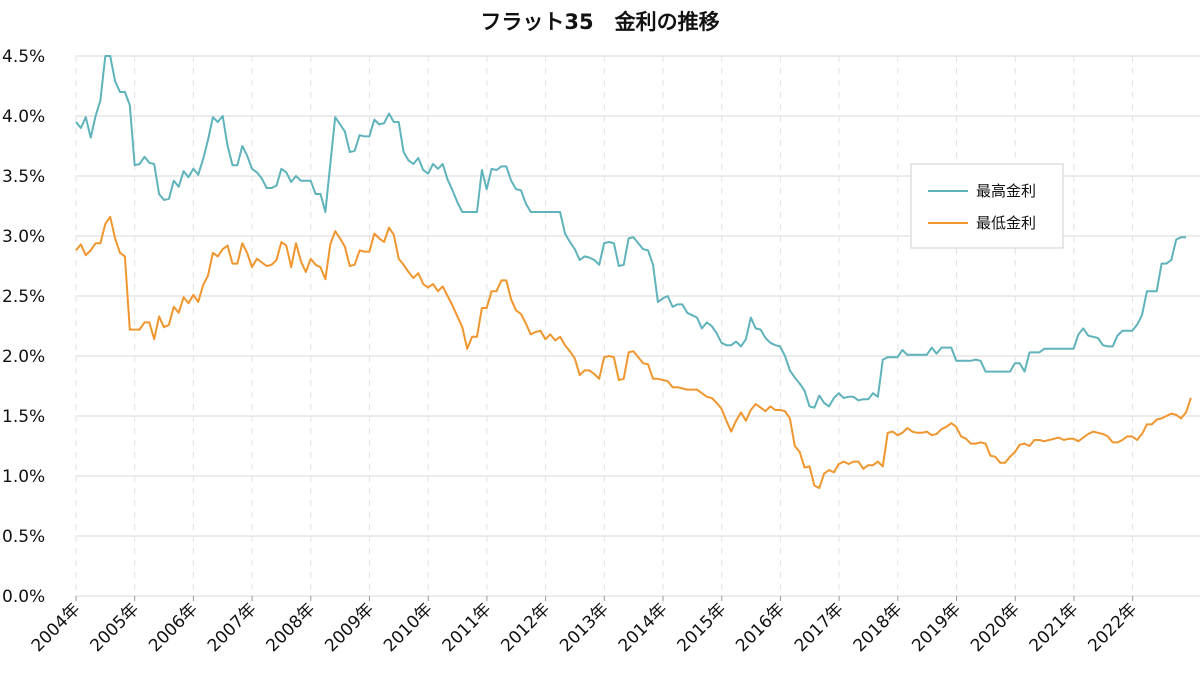 This screenshot has width=1200, height=675. I want to click on y-axis-ticks: 0.0% 0.5% 1.0% 1.5% 2.0% 2.5% 3.0% 3.5% 4.0% 4.5%, so click(23, 327).